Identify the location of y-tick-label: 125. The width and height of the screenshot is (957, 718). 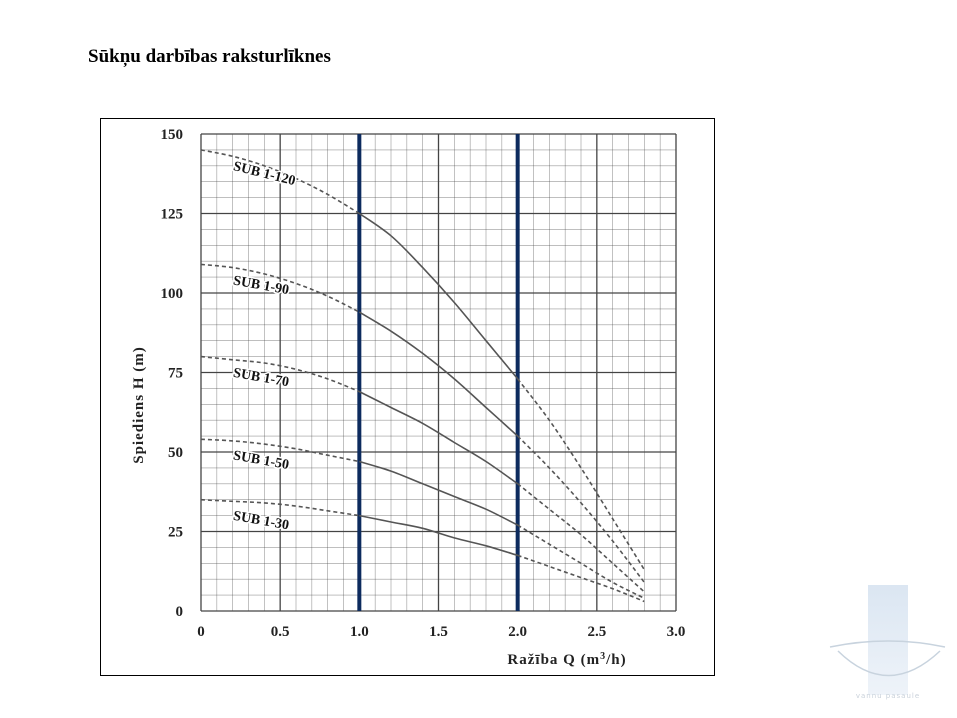
(172, 215).